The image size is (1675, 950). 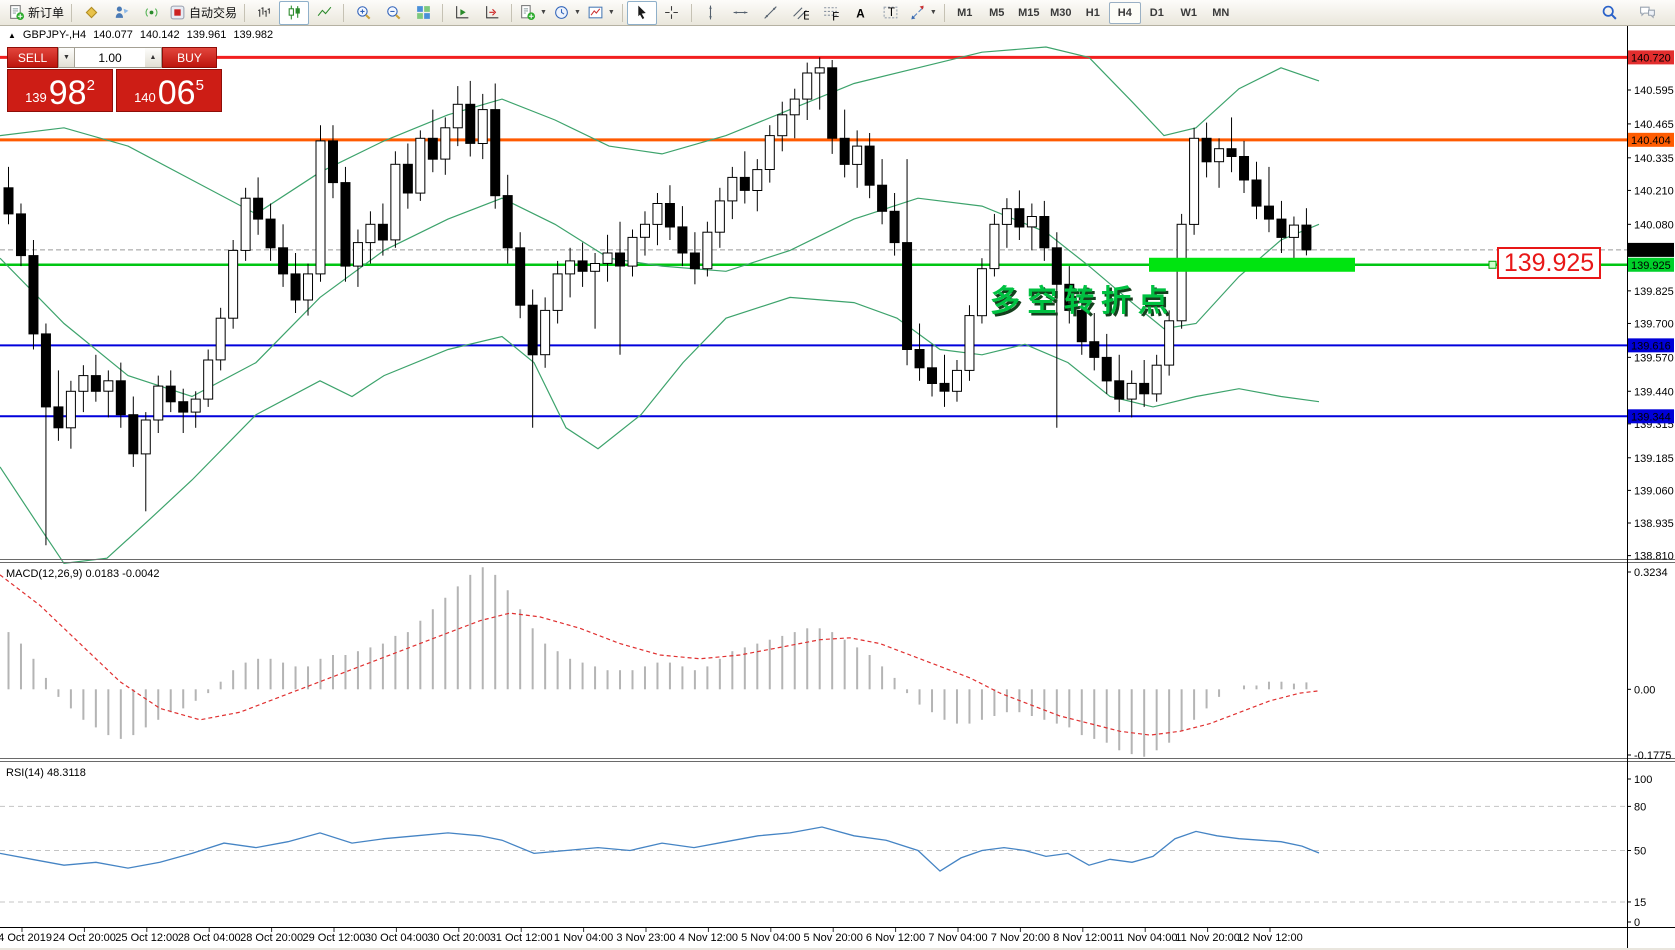 I want to click on auto-scroll-button, so click(x=462, y=13).